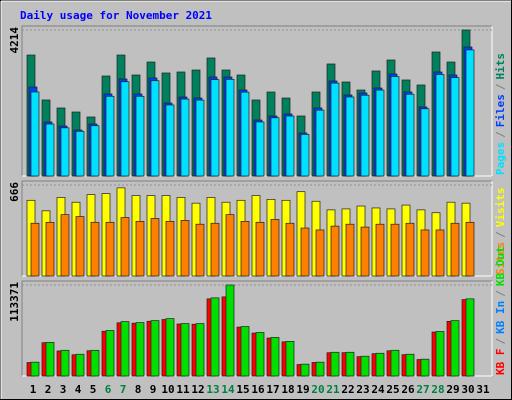 This screenshot has height=400, width=512. What do you see at coordinates (14, 192) in the screenshot?
I see `y-max-label: 666` at bounding box center [14, 192].